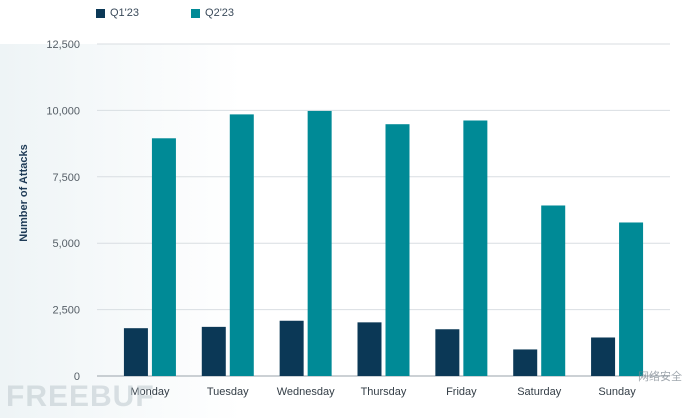 This screenshot has height=418, width=690. I want to click on bar-q2-tuesday, so click(241, 245).